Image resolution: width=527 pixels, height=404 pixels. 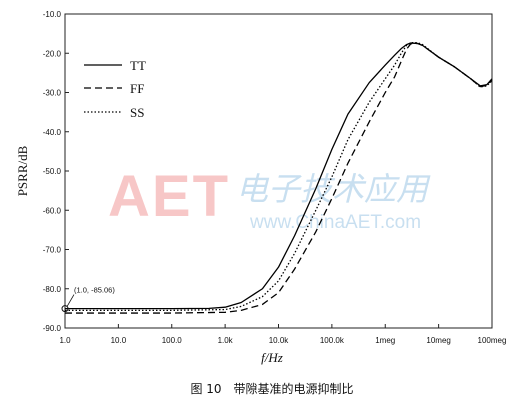 I want to click on y-tick-label: -30.0, so click(x=52, y=93).